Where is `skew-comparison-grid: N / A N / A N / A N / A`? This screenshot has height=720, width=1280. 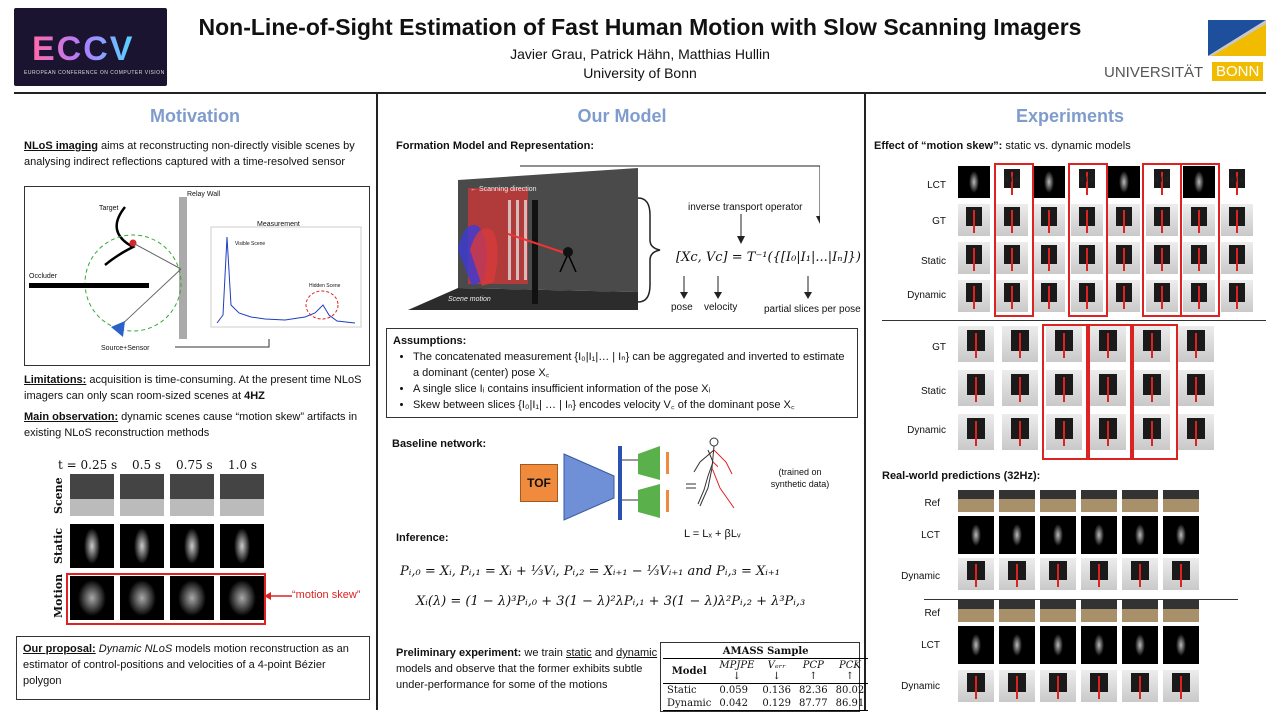
skew-comparison-grid: N / A N / A N / A N / A is located at coordinates (1108, 239).